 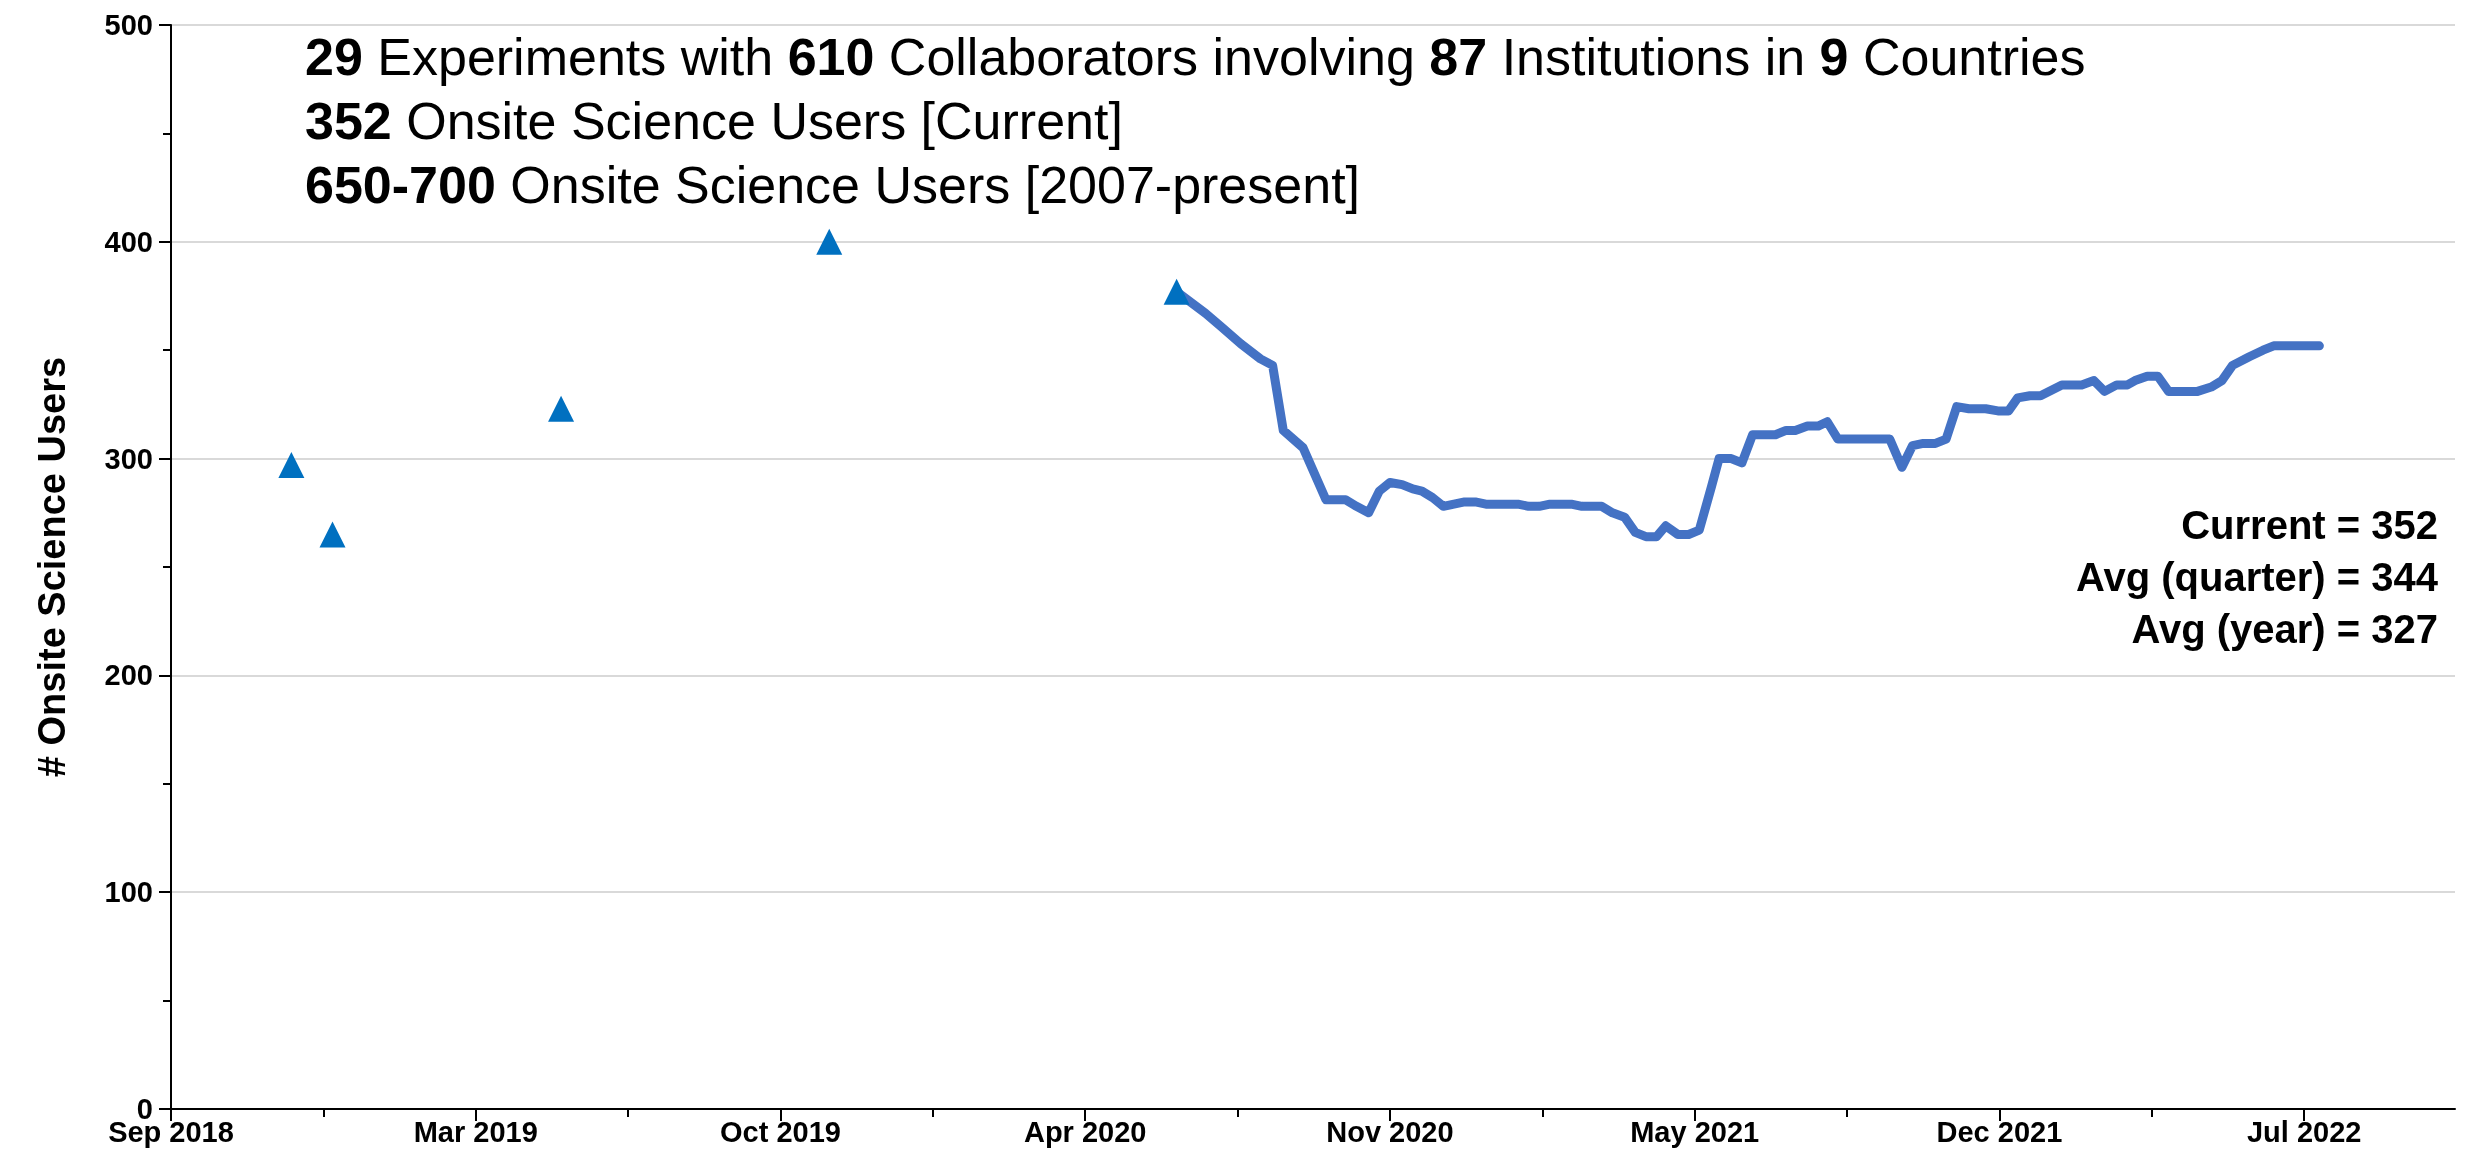 I want to click on annotation: Avg (year) = 327, so click(x=2284, y=629).